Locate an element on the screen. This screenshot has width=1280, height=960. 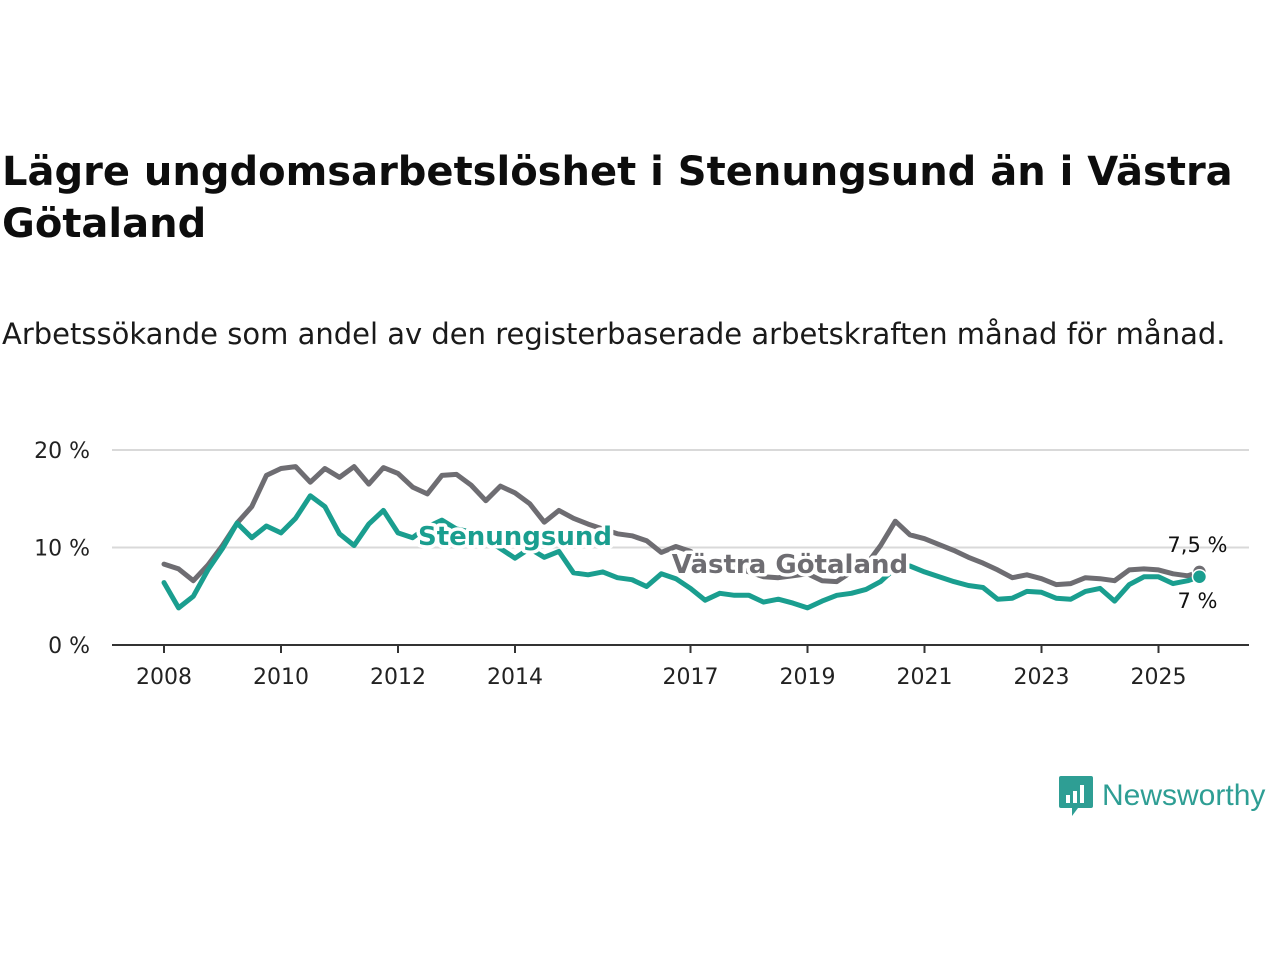
x-tick-label: 2014 is located at coordinates (515, 677).